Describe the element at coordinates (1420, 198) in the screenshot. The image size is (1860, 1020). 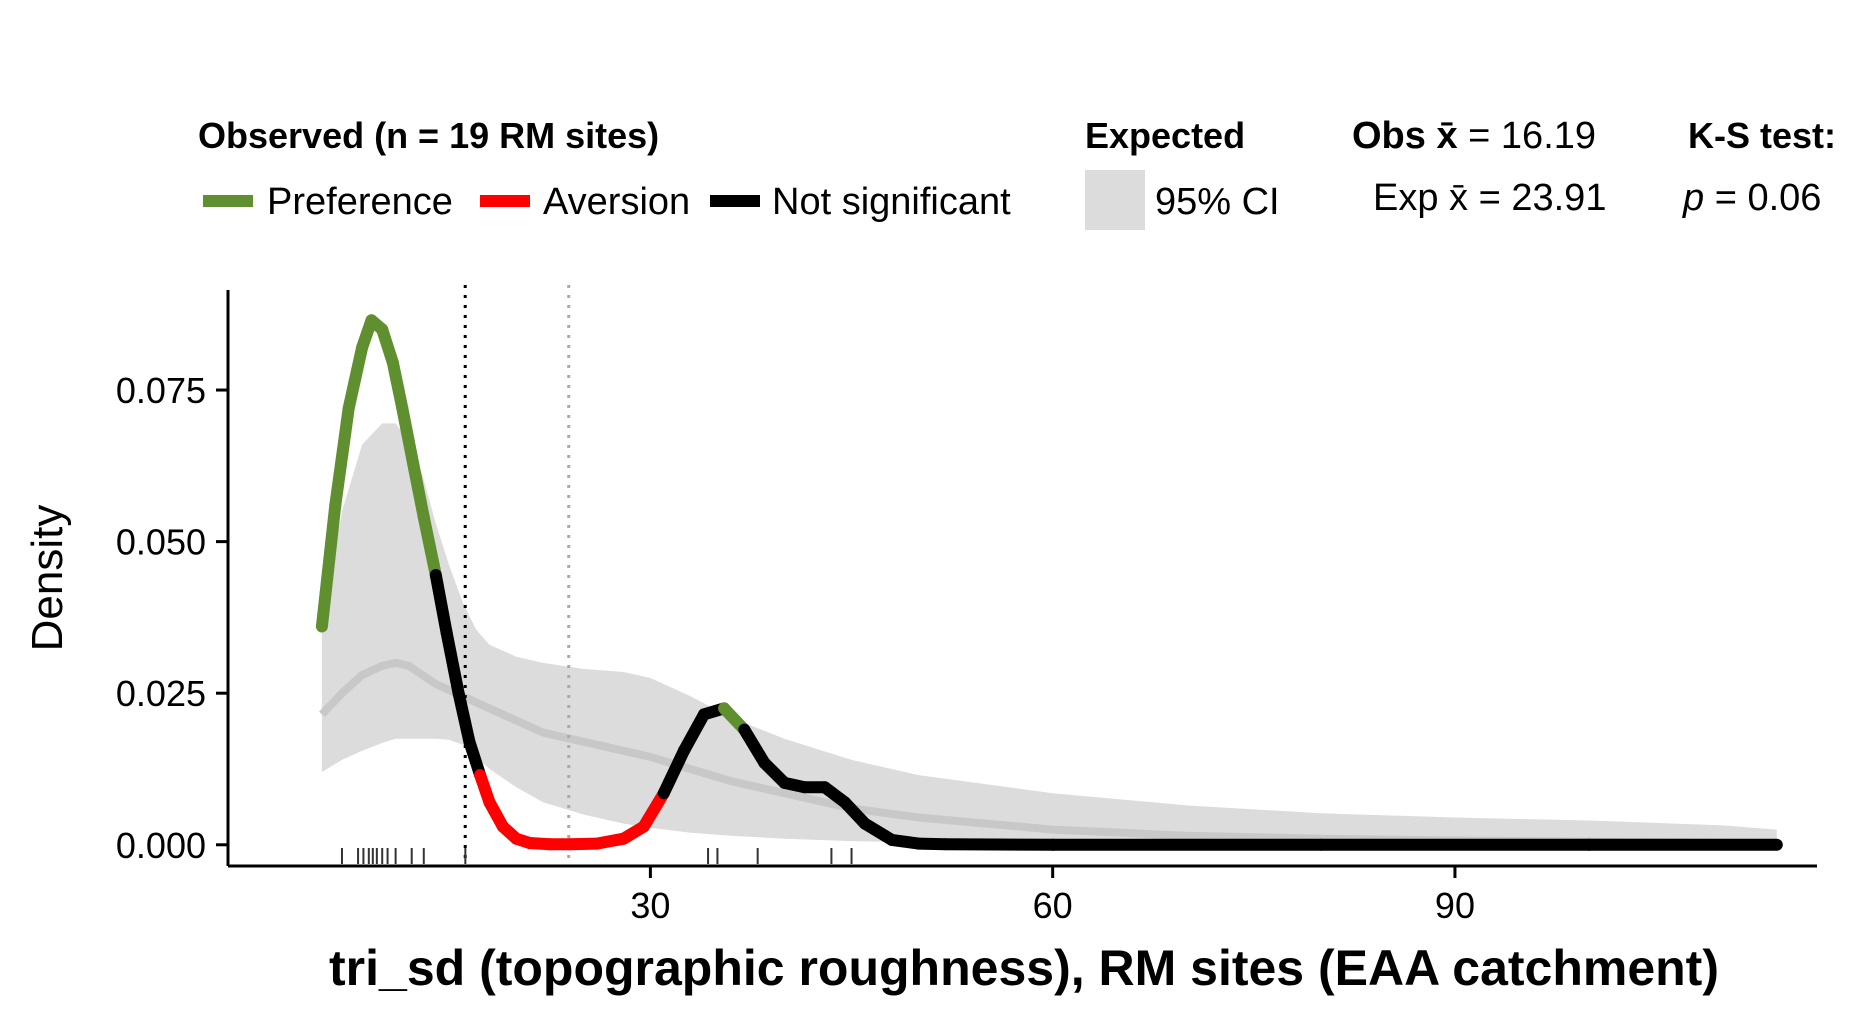
I see `exp-mean-label: Exp x̄` at that location.